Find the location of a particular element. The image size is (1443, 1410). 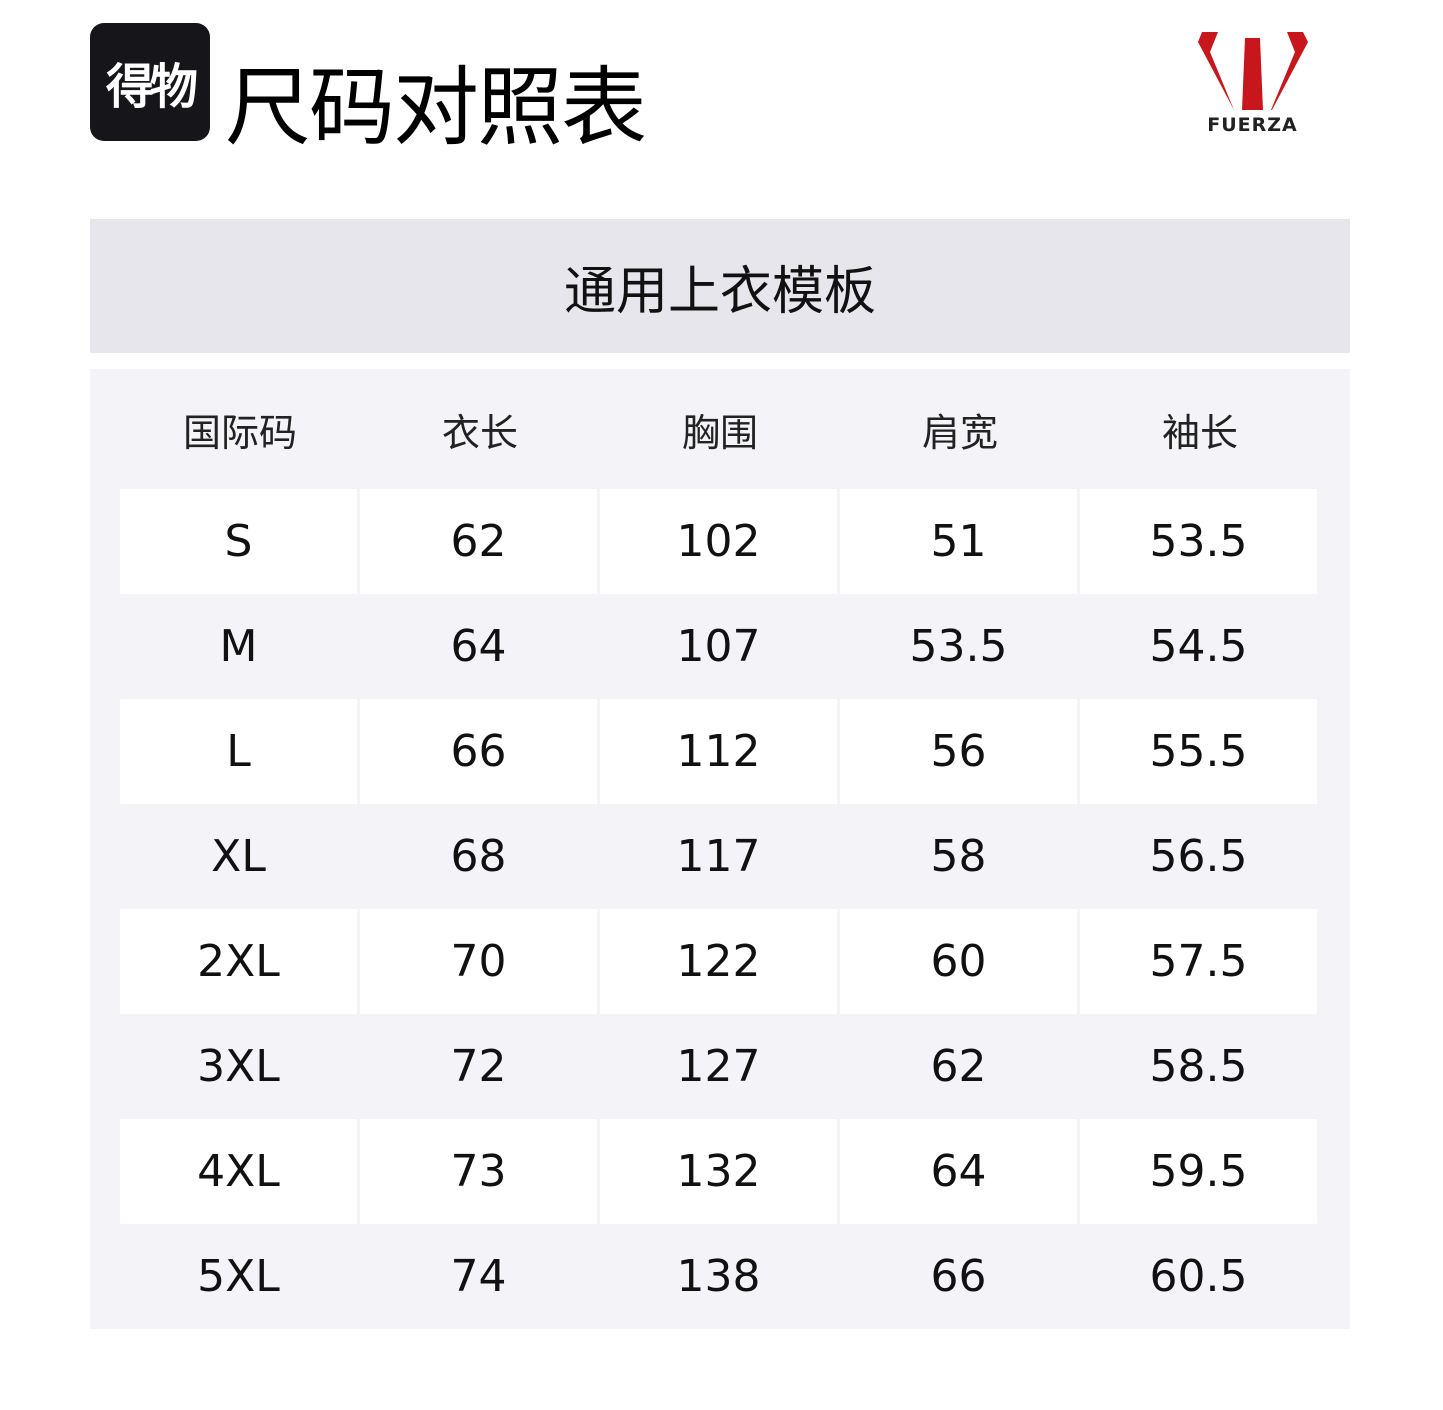

table-header-row: 国际码 衣长 胸围 肩宽 袖长 is located at coordinates (720, 429).